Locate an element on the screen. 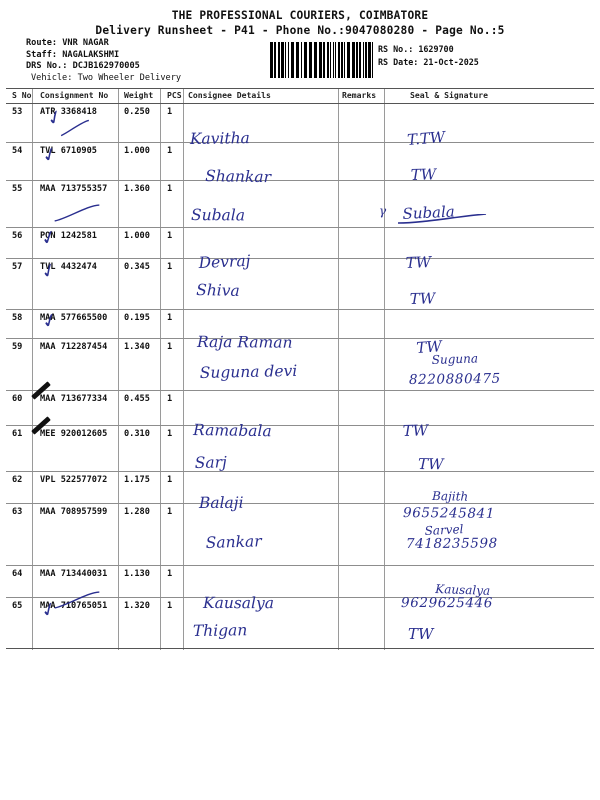  handwritten-consignee-name: Ramabala is located at coordinates (232, 430).